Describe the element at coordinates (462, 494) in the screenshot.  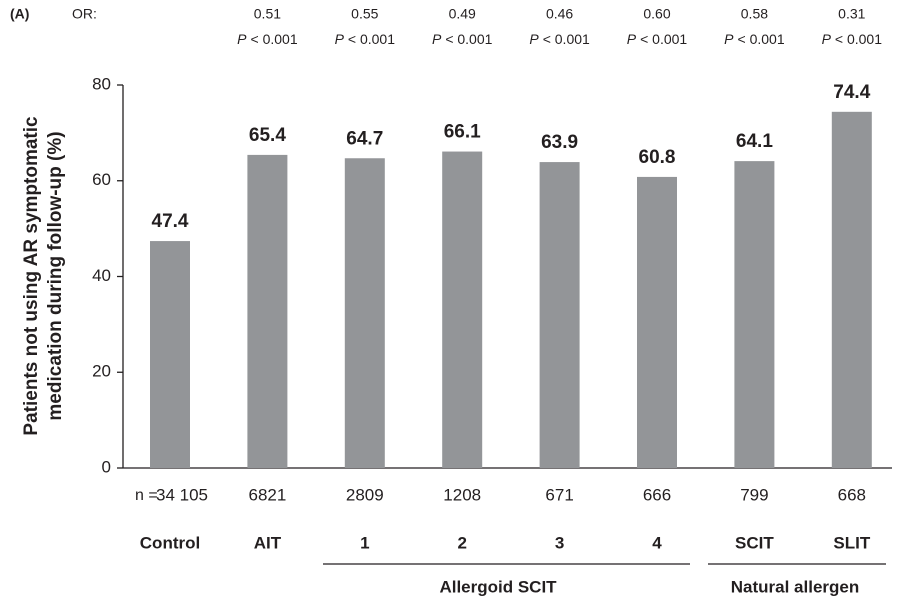
I see `n-value: 1208` at that location.